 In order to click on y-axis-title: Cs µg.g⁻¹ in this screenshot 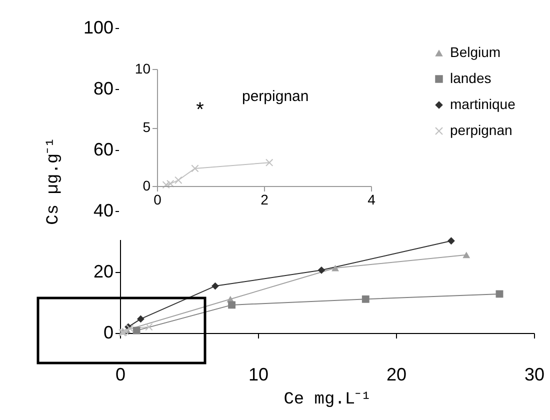, I will do `click(54, 181)`.